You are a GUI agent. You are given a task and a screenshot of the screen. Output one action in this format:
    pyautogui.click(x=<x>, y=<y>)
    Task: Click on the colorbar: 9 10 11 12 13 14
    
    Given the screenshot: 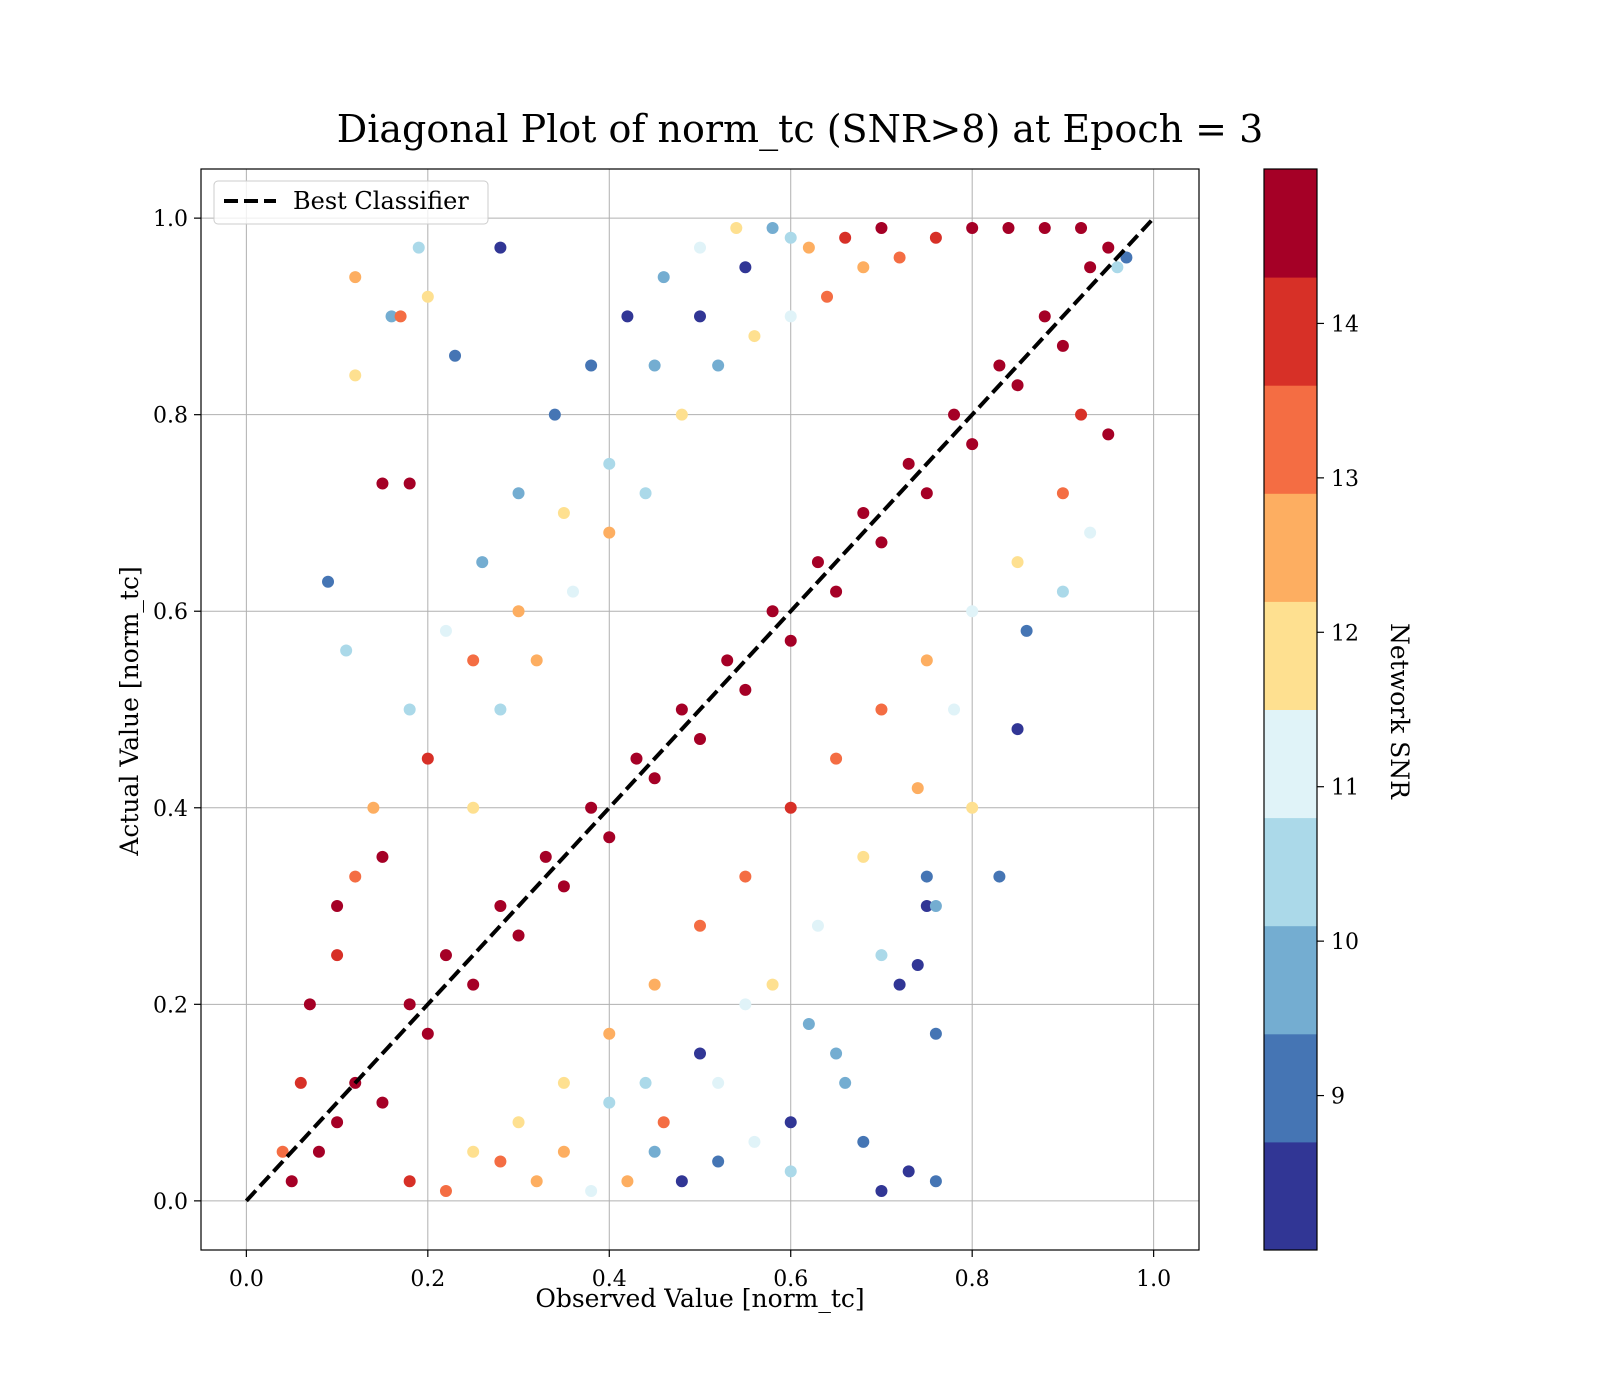 What is the action you would take?
    pyautogui.click(x=1311, y=709)
    